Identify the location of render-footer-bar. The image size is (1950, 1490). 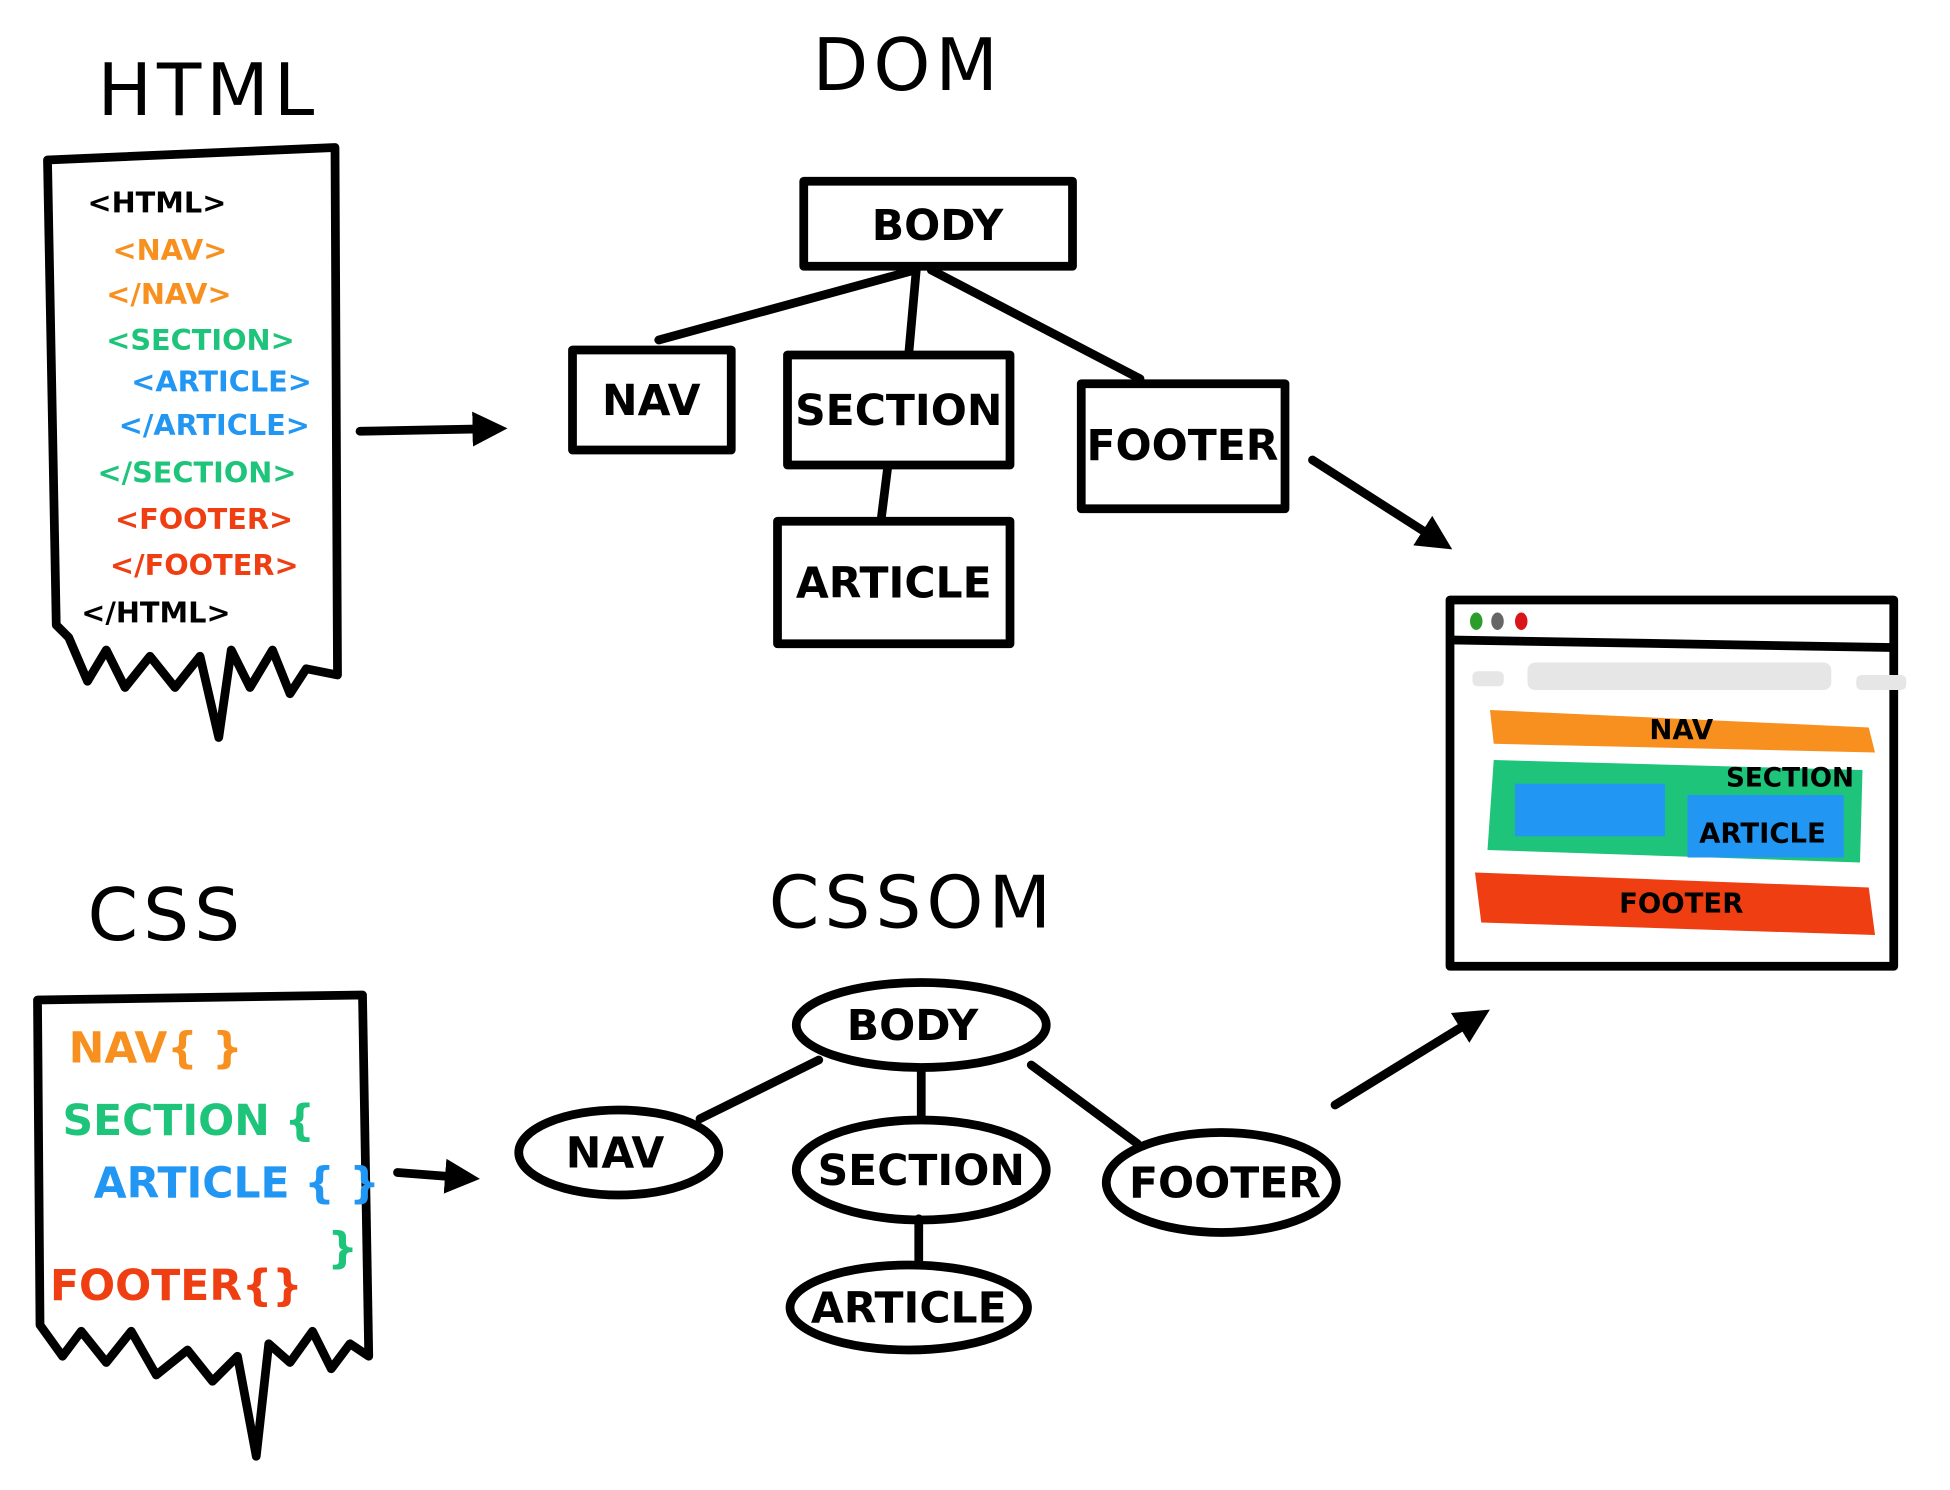
(1675, 903).